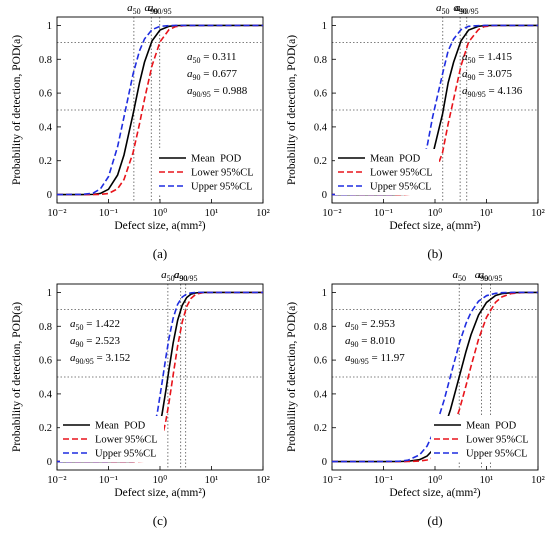 Image resolution: width=550 pixels, height=533 pixels. I want to click on pod-curve, so click(435, 377).